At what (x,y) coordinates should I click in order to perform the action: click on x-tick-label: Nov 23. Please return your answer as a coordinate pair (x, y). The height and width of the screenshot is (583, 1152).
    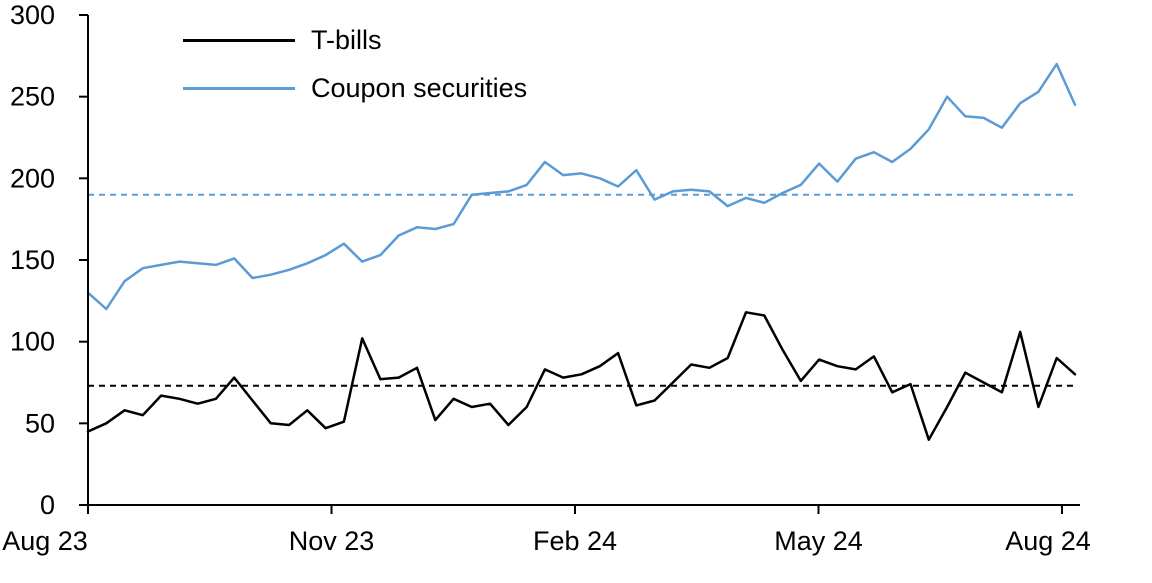
    Looking at the image, I should click on (332, 541).